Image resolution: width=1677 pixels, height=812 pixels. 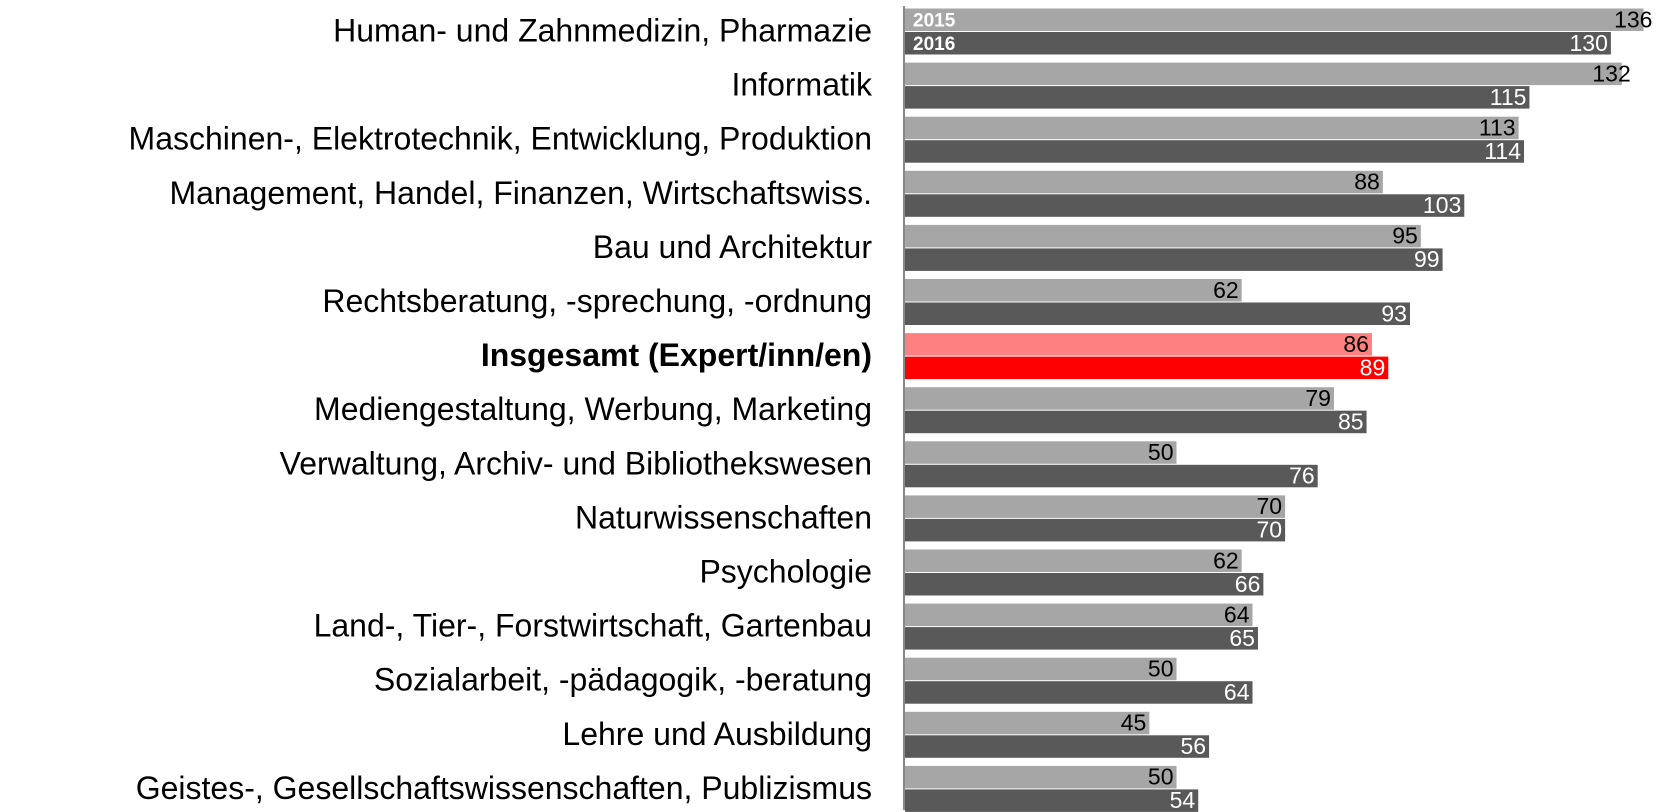 What do you see at coordinates (1302, 476) in the screenshot?
I see `value-label: 76` at bounding box center [1302, 476].